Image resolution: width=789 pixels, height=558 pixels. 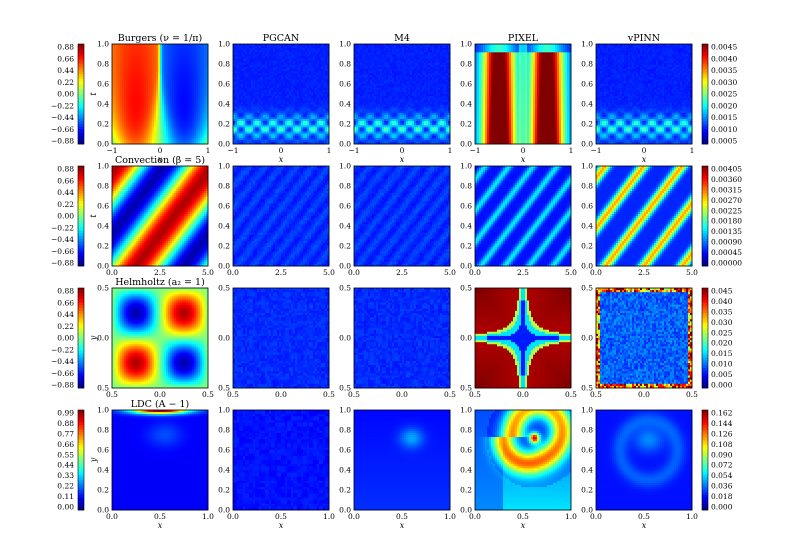 What do you see at coordinates (65, 47) in the screenshot?
I see `colorbar-tick-label: 0.88` at bounding box center [65, 47].